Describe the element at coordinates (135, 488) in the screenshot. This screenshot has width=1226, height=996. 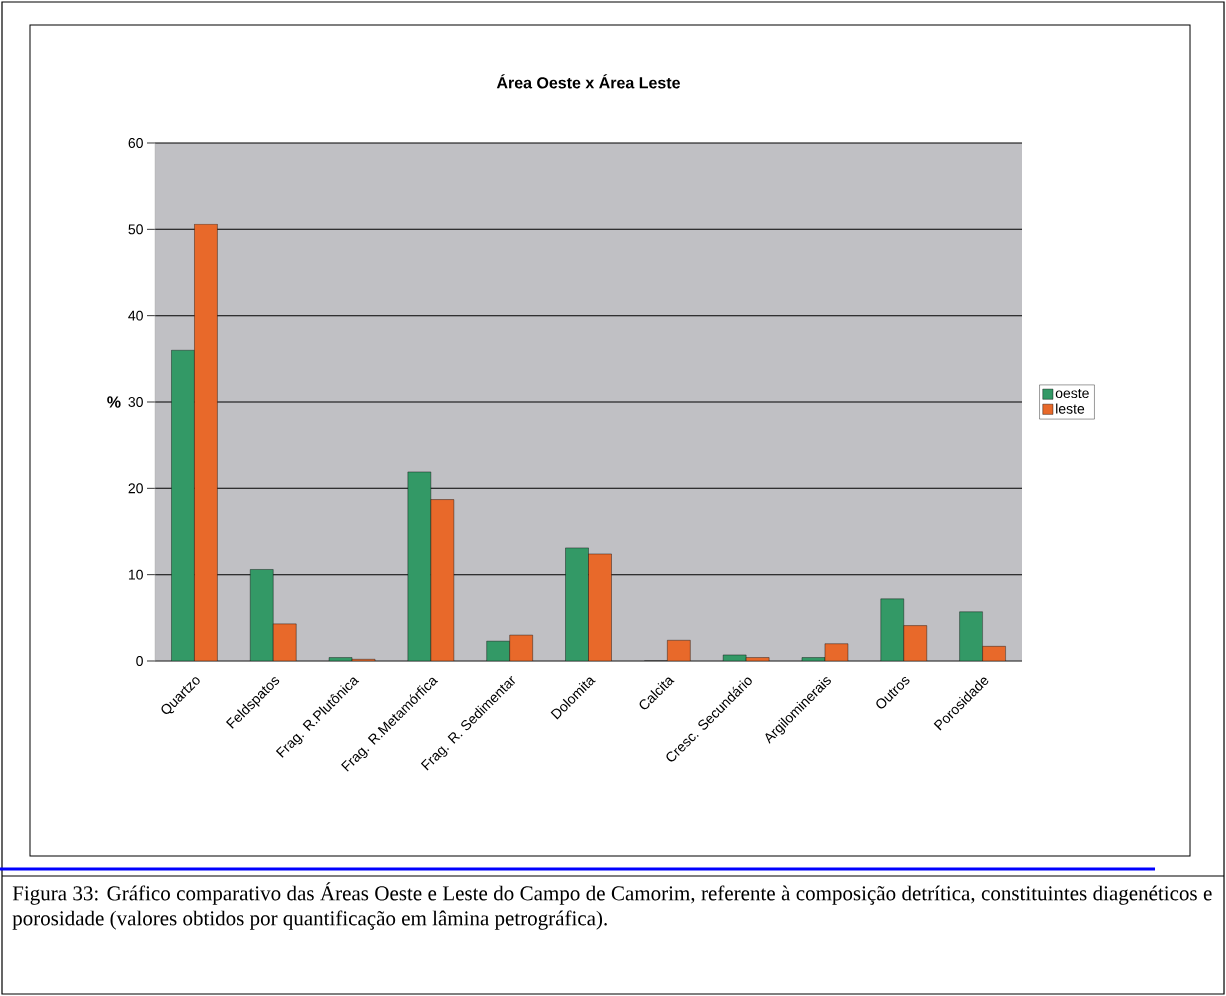
I see `y-tick-label: 20` at that location.